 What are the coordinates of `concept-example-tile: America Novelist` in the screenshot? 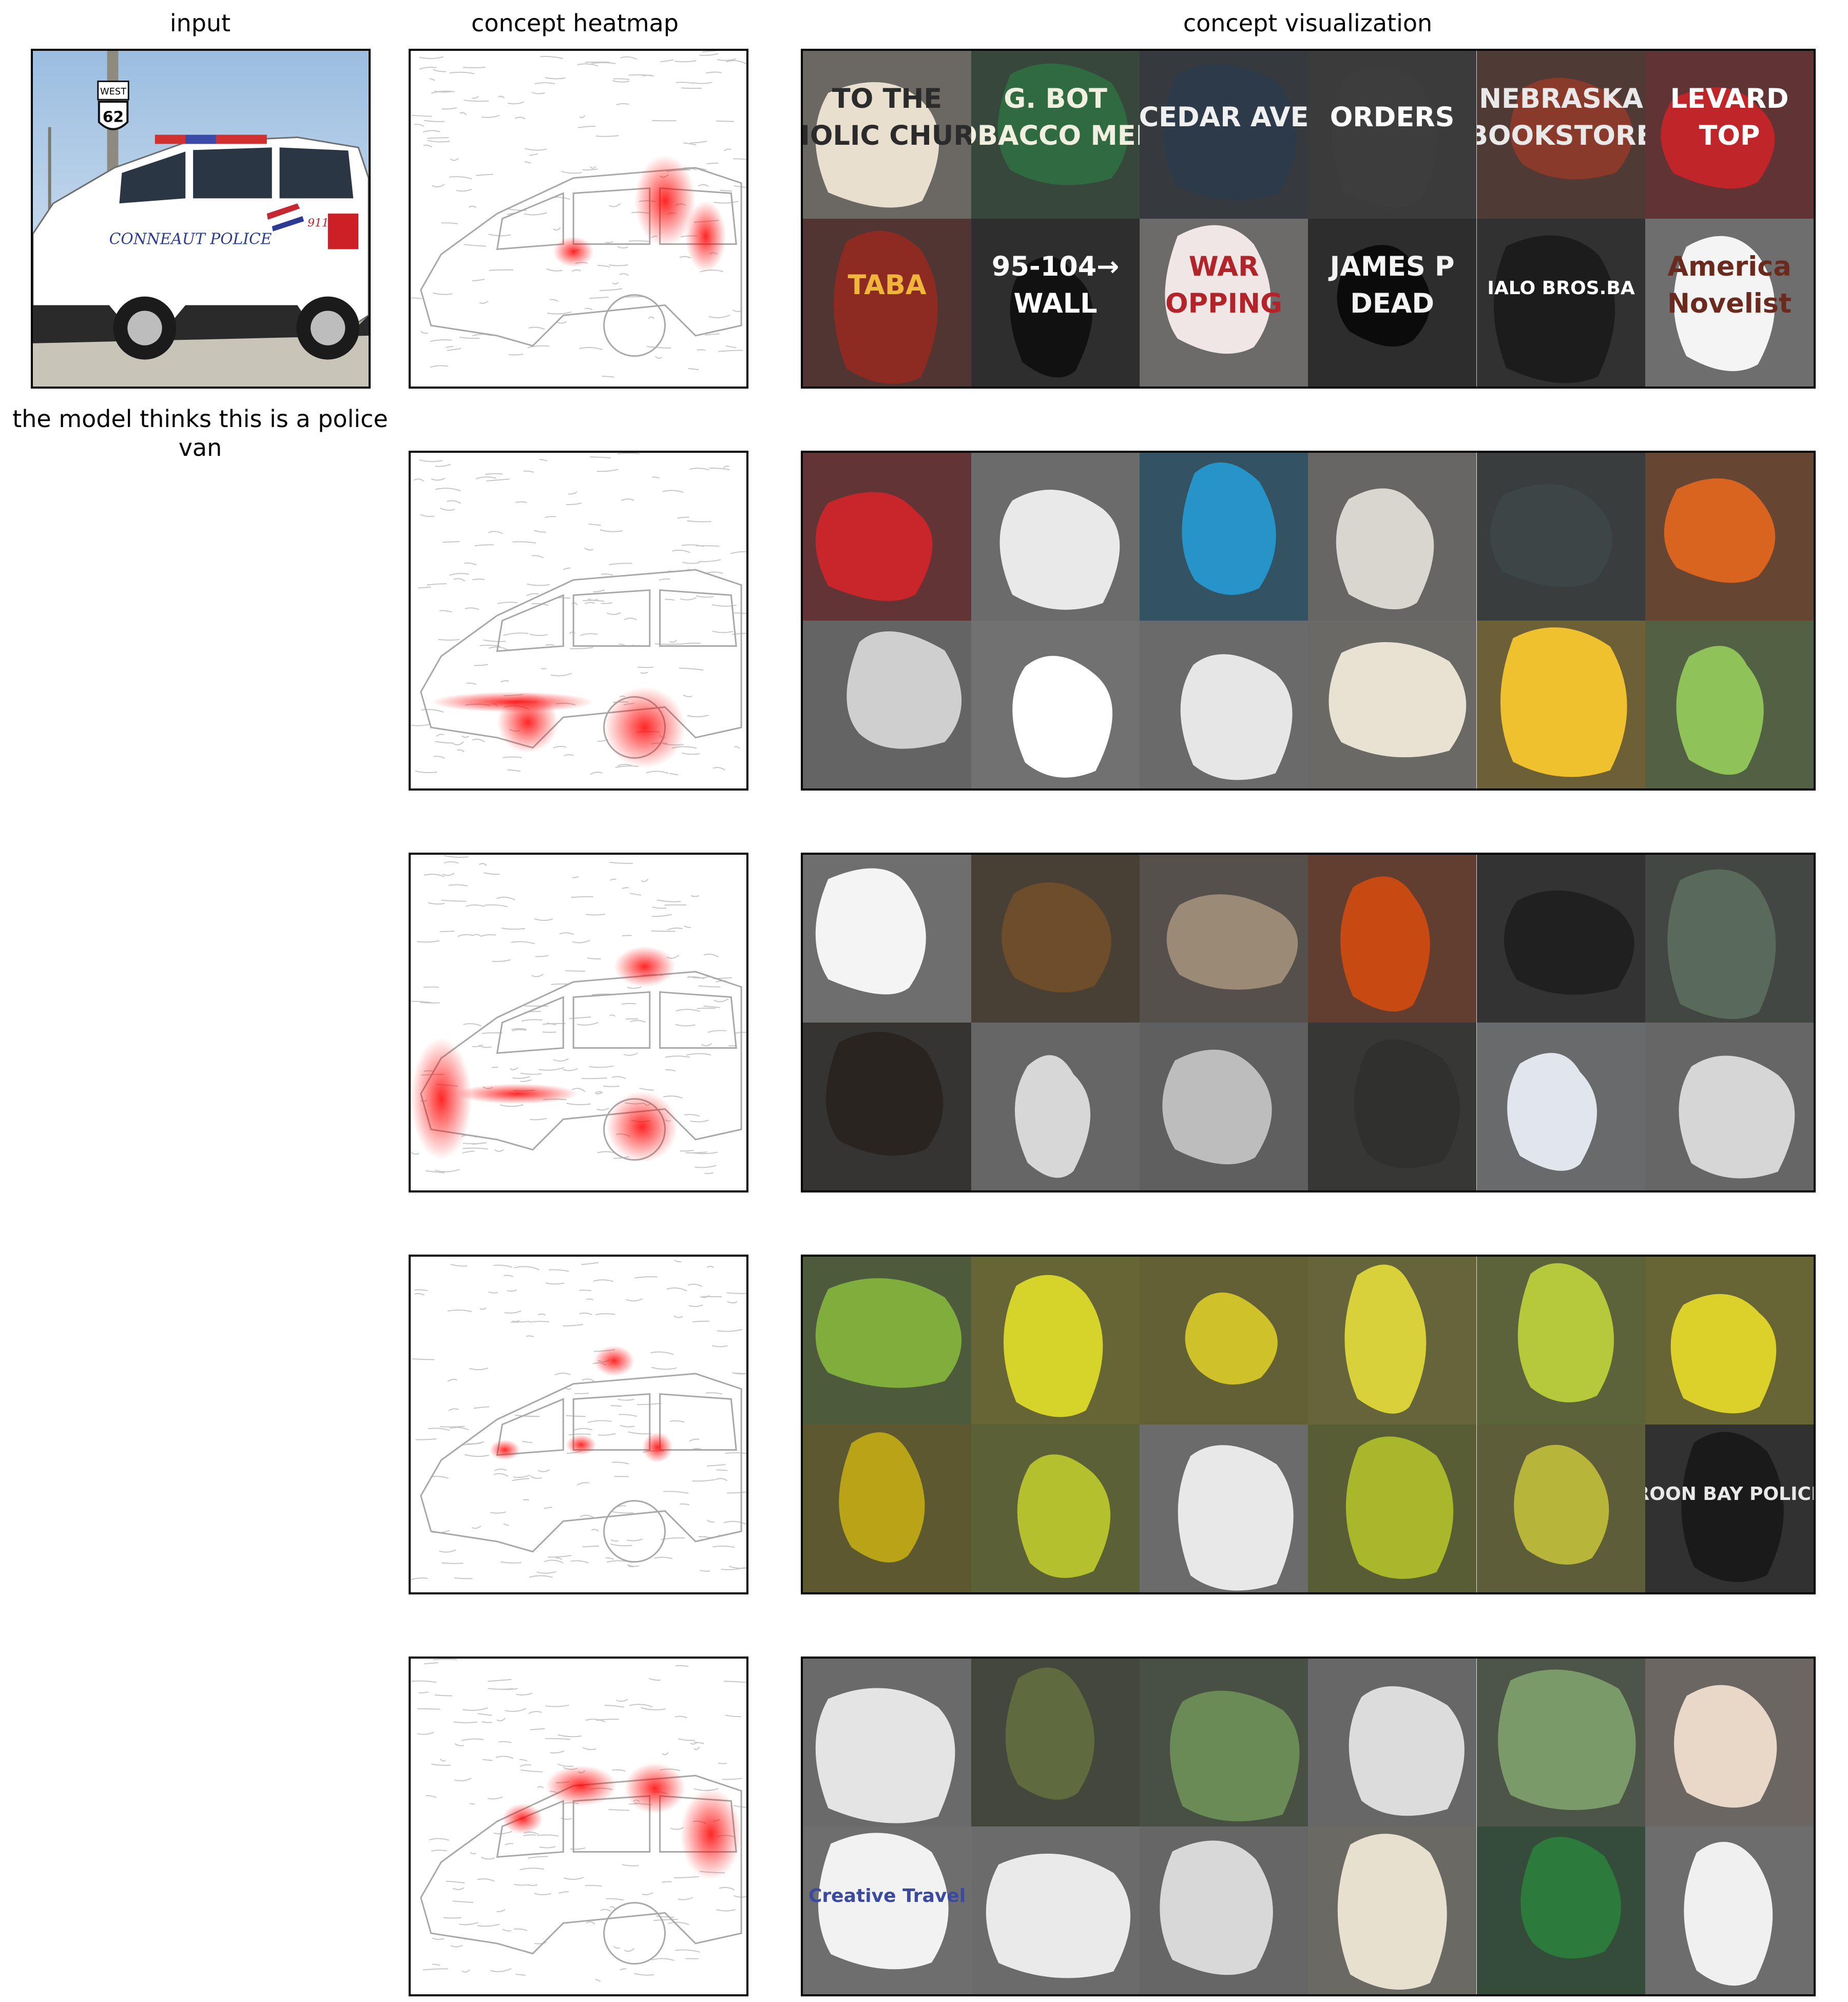 It's located at (1729, 303).